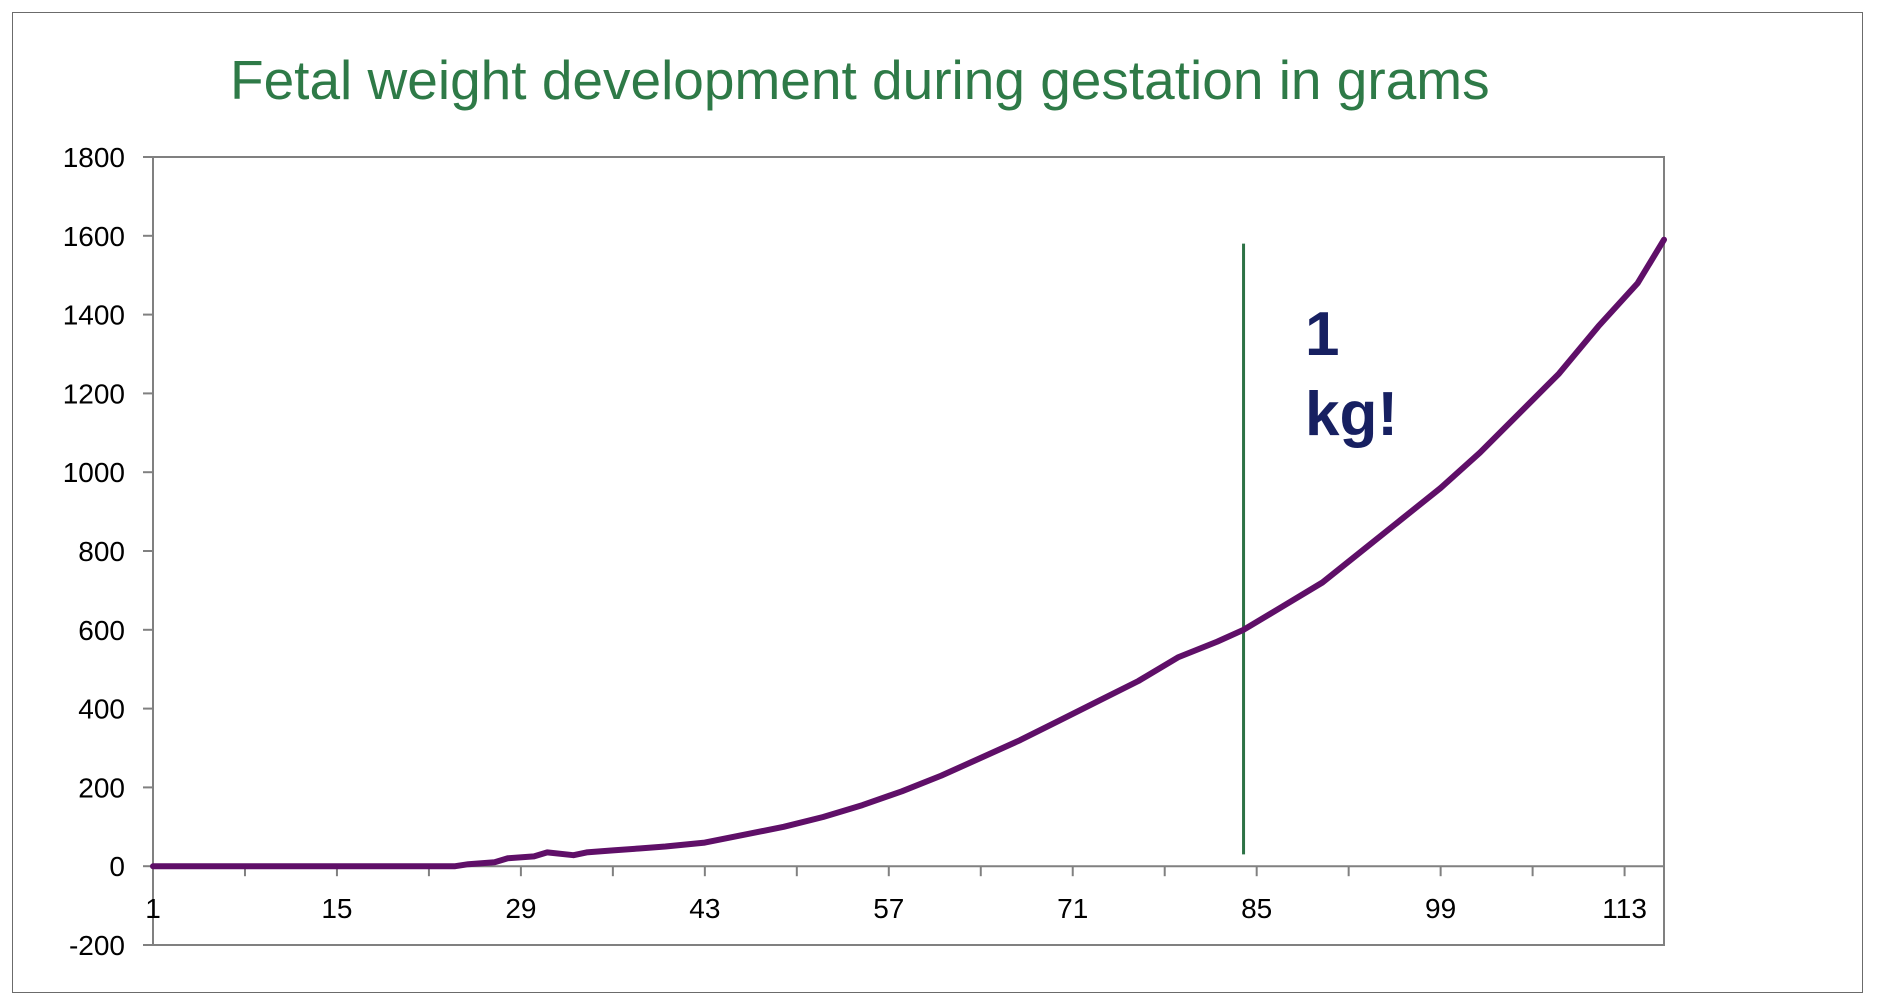 The image size is (1877, 1005). What do you see at coordinates (101, 787) in the screenshot?
I see `y-tick-label: 200` at bounding box center [101, 787].